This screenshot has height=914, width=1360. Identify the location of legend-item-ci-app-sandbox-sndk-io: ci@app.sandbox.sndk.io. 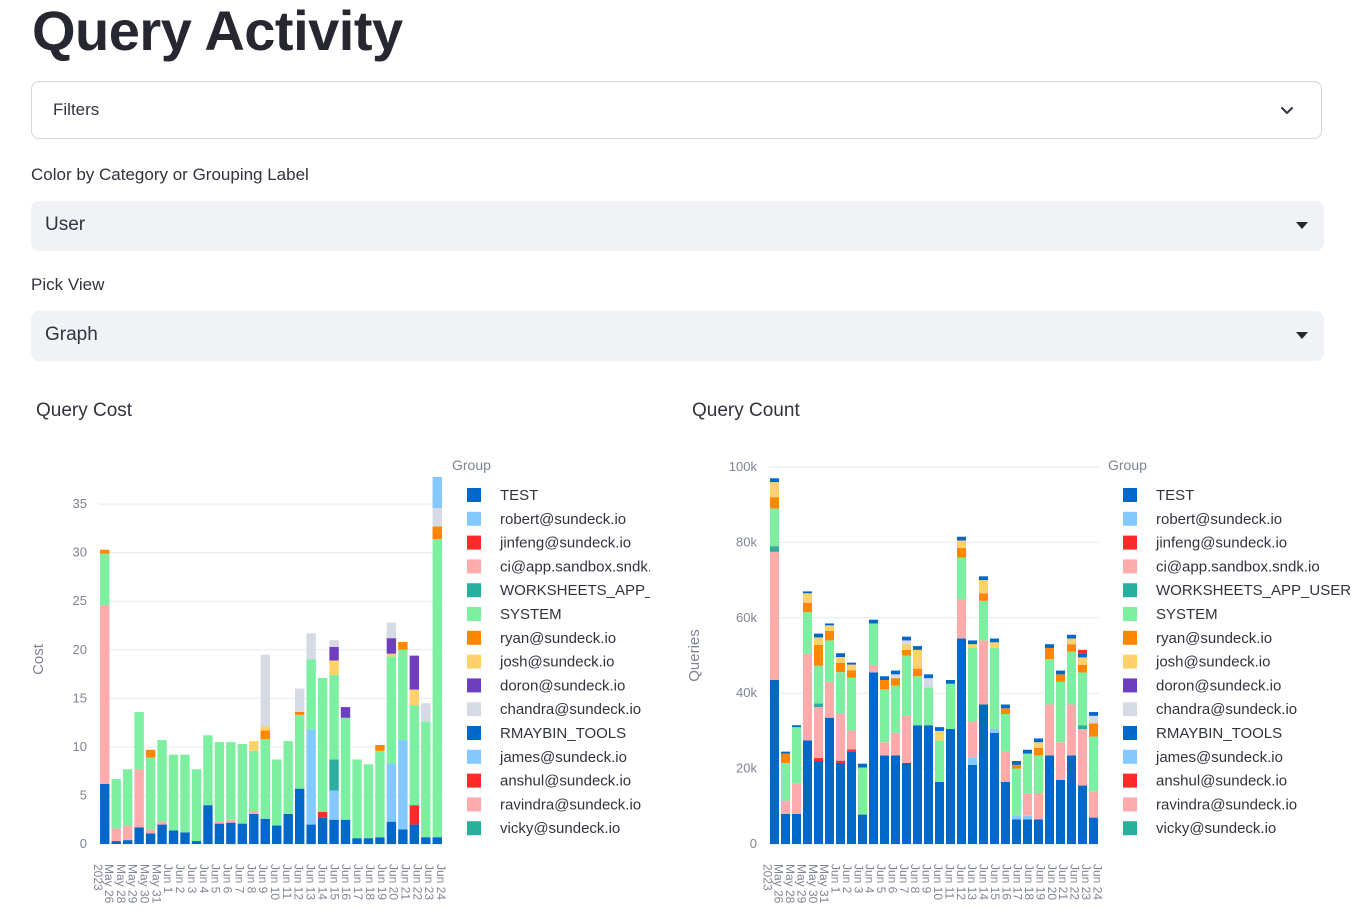
(575, 566).